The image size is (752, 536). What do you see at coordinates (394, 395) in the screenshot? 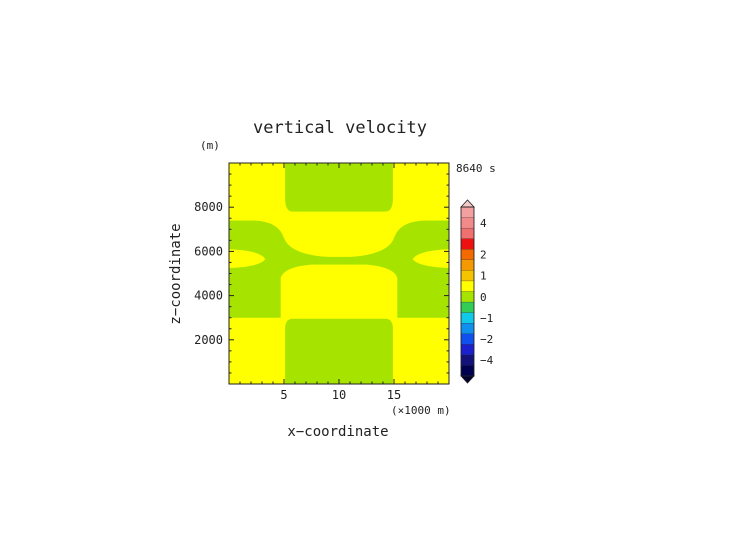
I see `x-tick-label: 15` at bounding box center [394, 395].